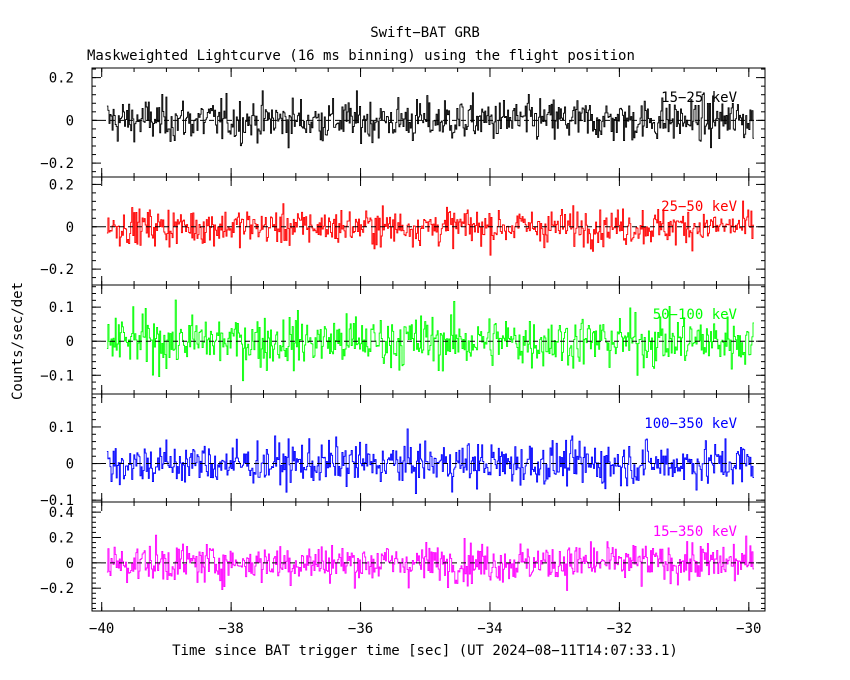  Describe the element at coordinates (695, 315) in the screenshot. I see `band-label-3: 50−100 keV` at that location.